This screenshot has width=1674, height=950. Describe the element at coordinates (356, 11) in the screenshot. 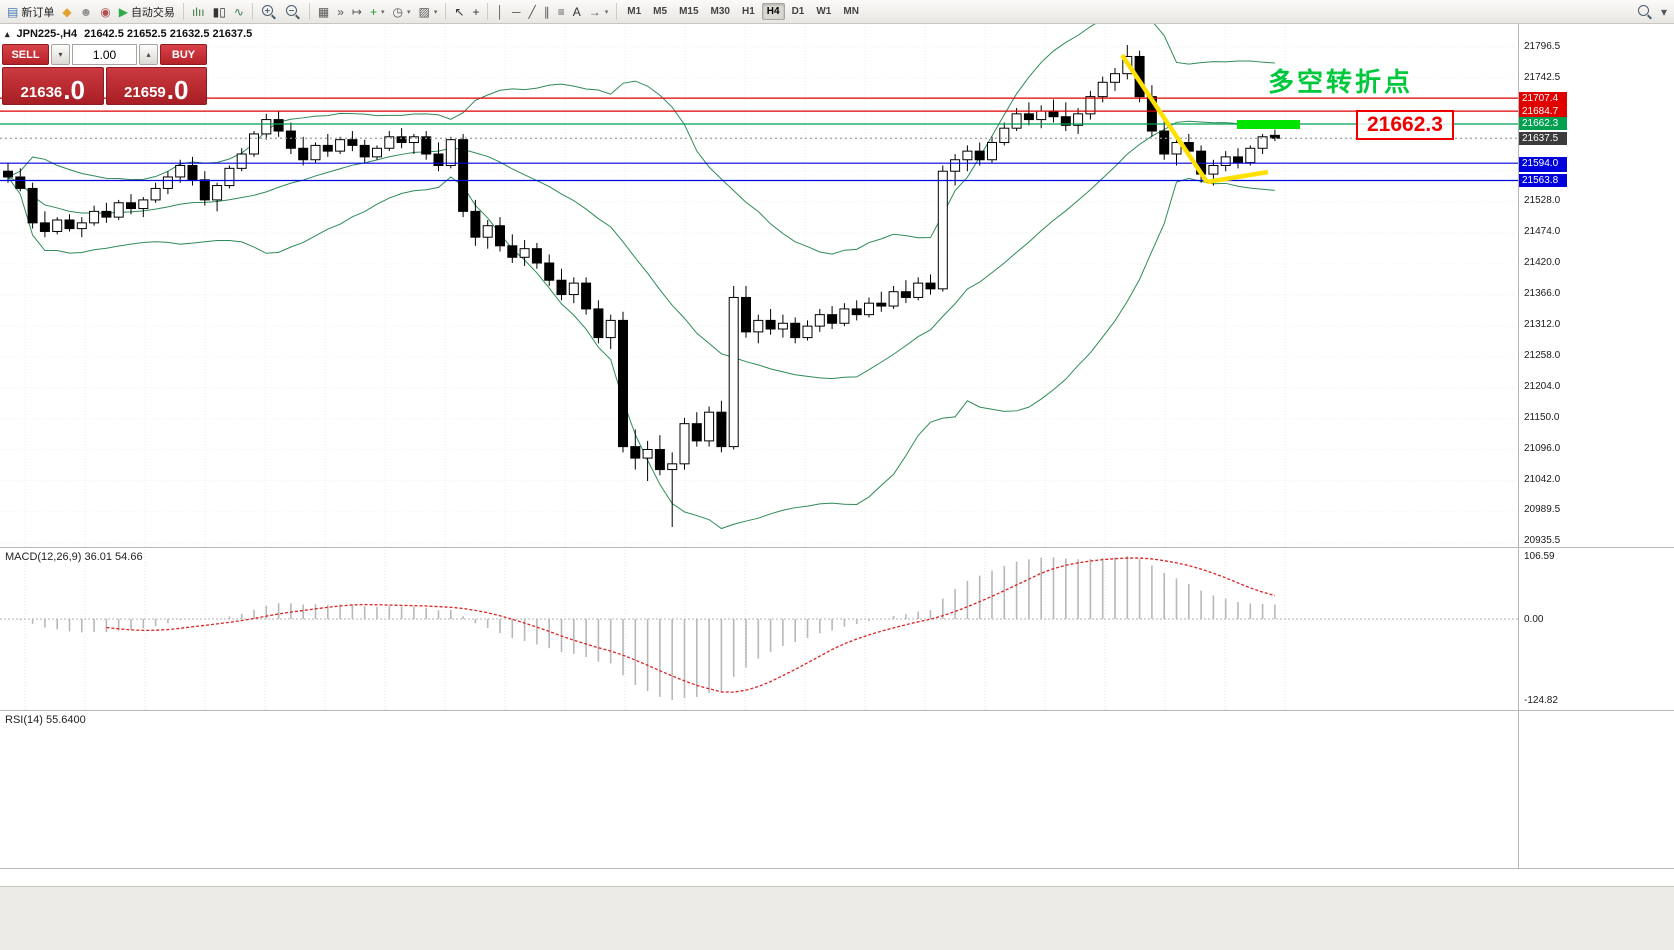

I see `chart-shift-icon: ↦` at that location.